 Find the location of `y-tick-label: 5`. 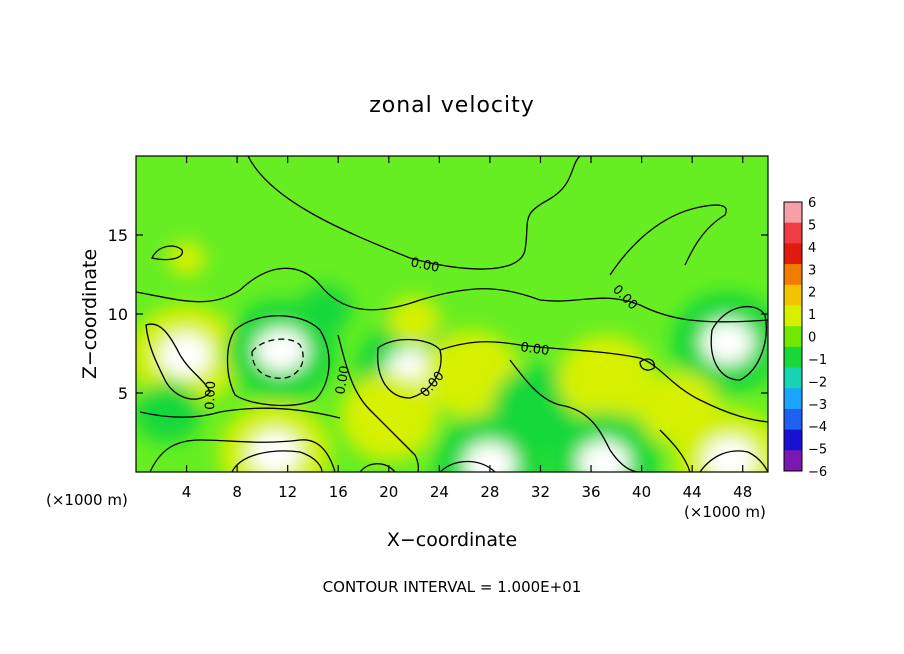

y-tick-label: 5 is located at coordinates (123, 393).